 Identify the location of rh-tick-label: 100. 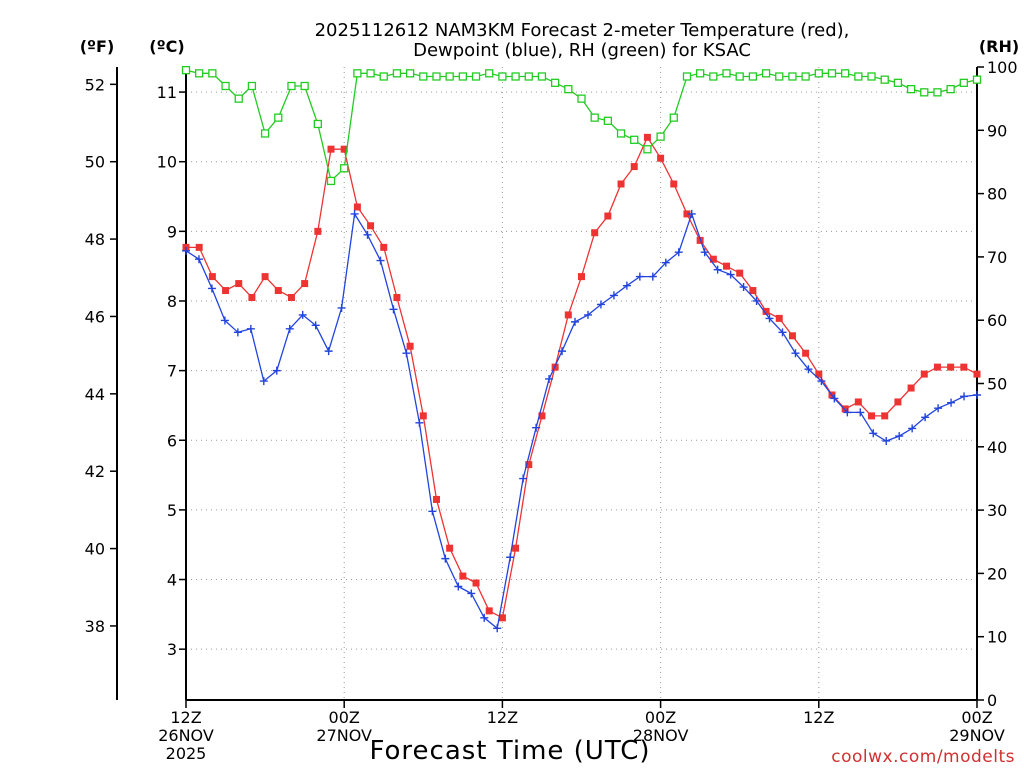
(1002, 67).